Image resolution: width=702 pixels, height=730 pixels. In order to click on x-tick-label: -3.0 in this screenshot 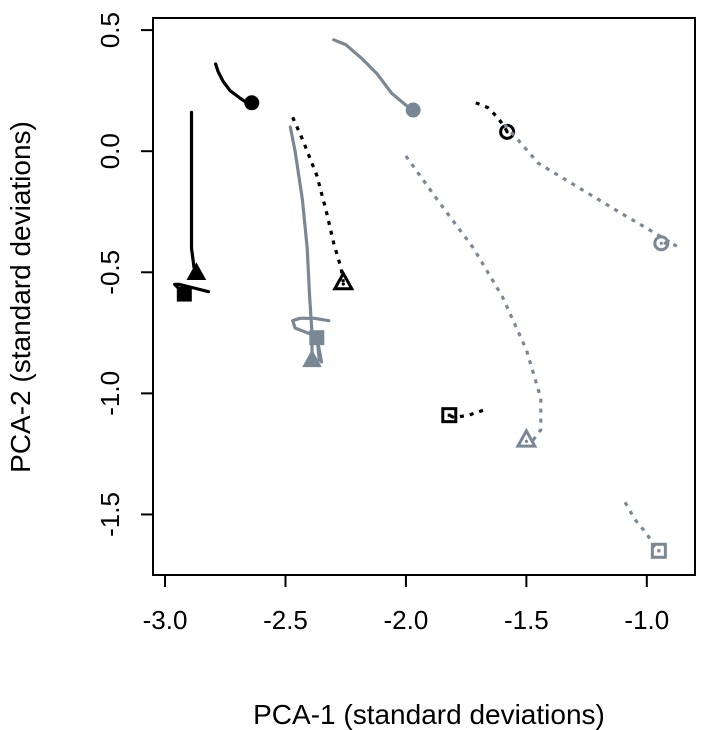, I will do `click(165, 620)`.